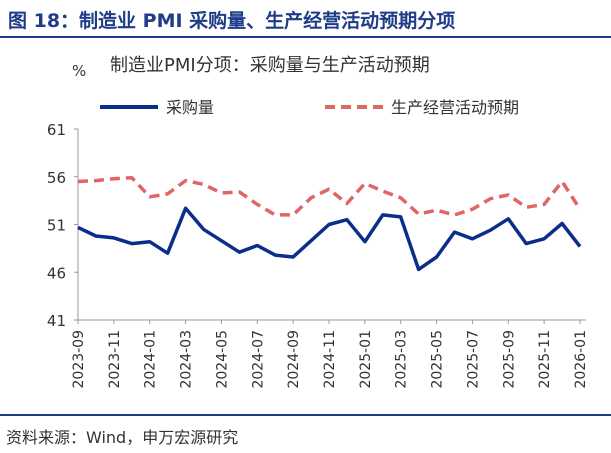 The height and width of the screenshot is (453, 611). What do you see at coordinates (56, 226) in the screenshot?
I see `y-tick-label: 51` at bounding box center [56, 226].